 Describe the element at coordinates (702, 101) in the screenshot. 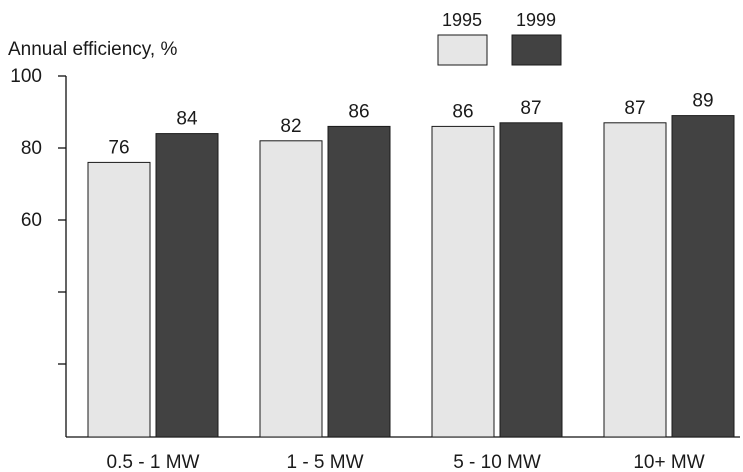

I see `data-label: 89` at that location.